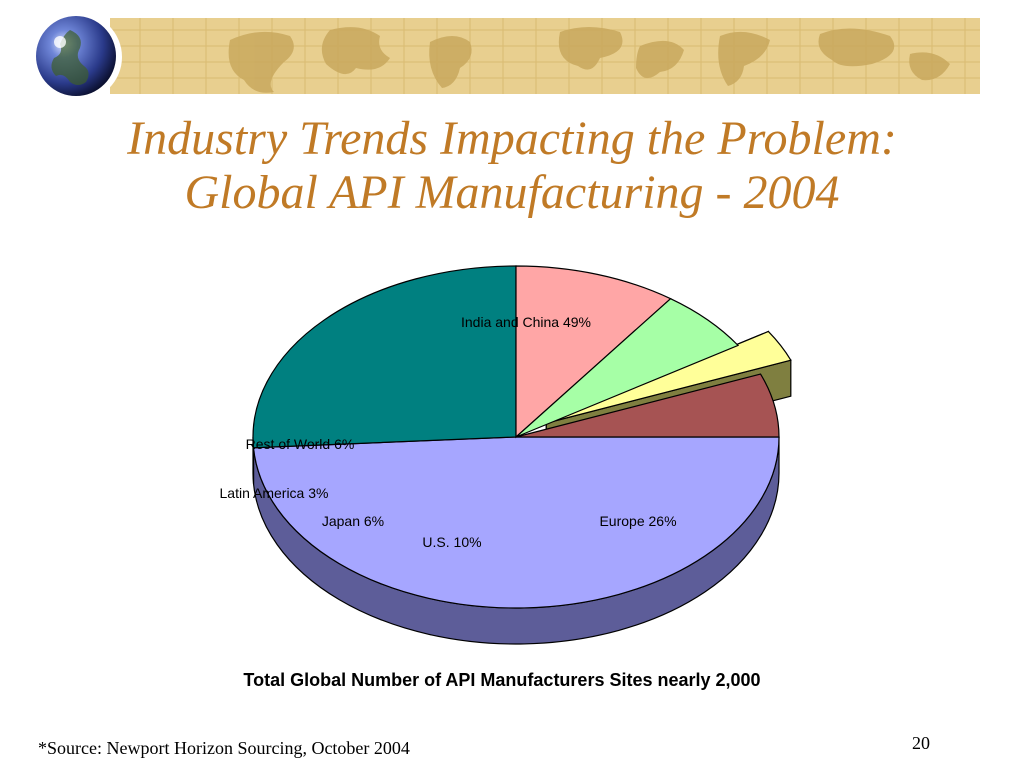  Describe the element at coordinates (384, 357) in the screenshot. I see `pie-slice-europe` at that location.